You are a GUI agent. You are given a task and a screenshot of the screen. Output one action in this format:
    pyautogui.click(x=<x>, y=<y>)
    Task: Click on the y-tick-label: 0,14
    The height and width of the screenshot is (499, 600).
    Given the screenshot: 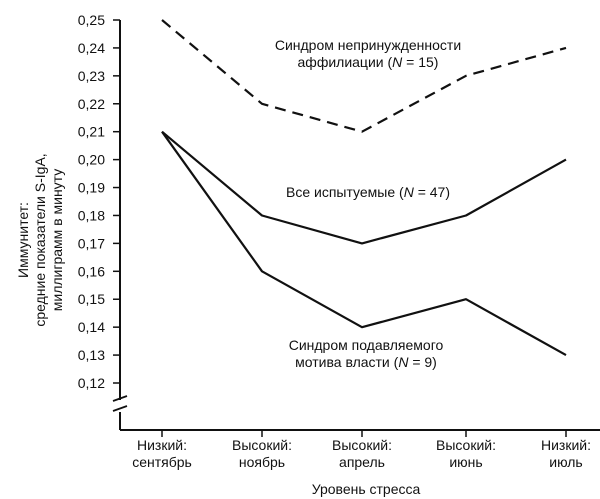 What is the action you would take?
    pyautogui.click(x=91, y=327)
    